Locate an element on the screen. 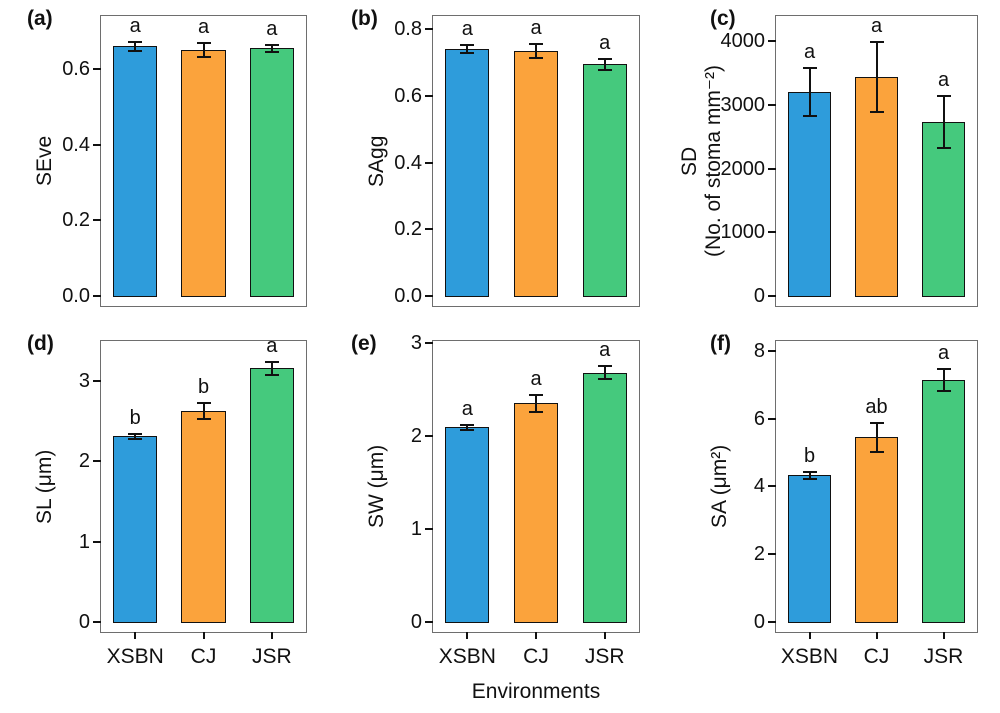 The image size is (1000, 713). bar-xsbn is located at coordinates (467, 173).